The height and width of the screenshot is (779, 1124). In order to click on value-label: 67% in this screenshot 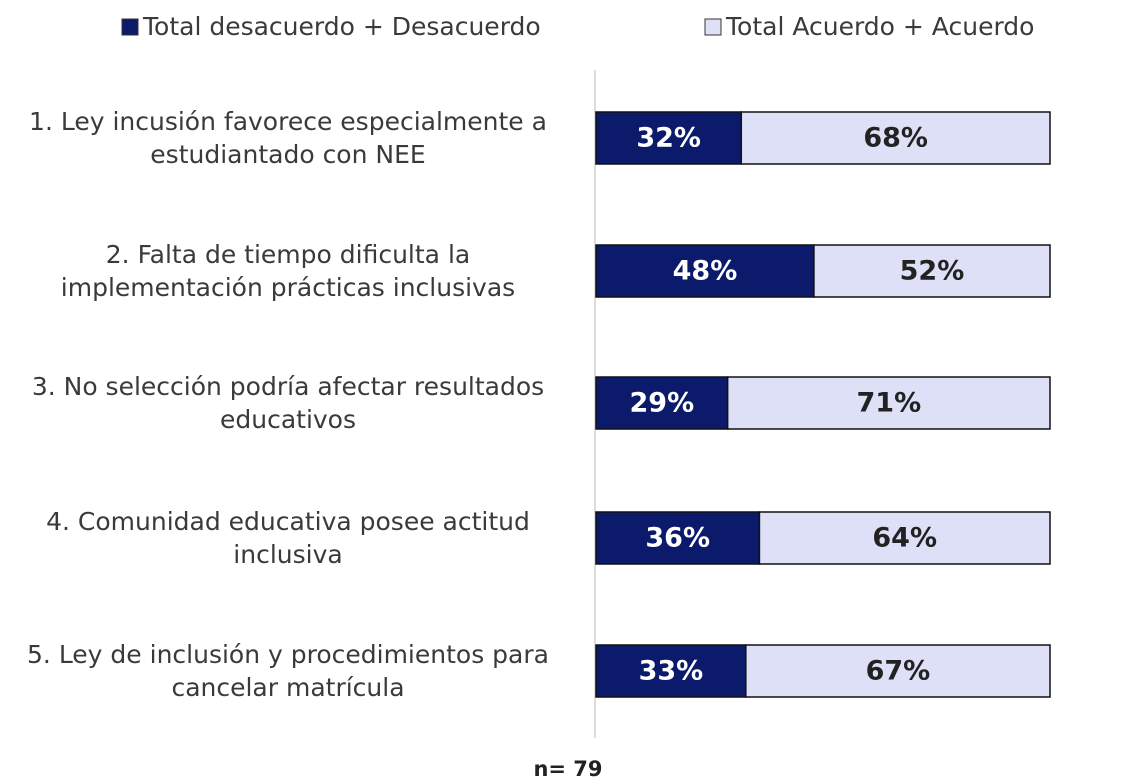, I will do `click(898, 671)`.